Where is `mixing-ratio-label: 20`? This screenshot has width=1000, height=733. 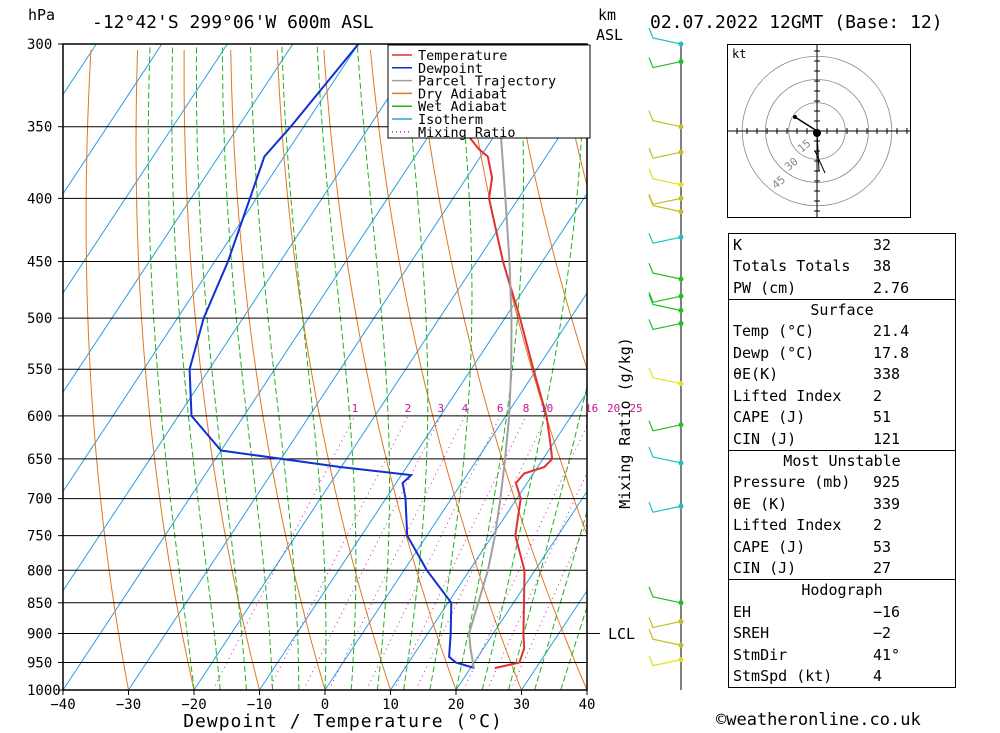 mixing-ratio-label: 20 is located at coordinates (613, 408).